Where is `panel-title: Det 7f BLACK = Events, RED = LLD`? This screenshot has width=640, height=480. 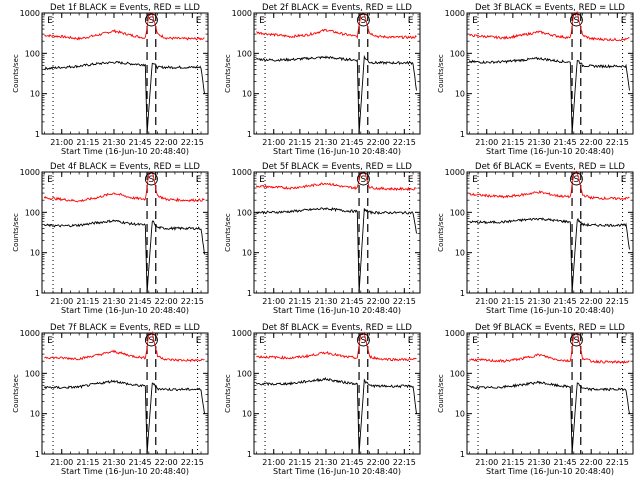 panel-title: Det 7f BLACK = Events, RED = LLD is located at coordinates (125, 328).